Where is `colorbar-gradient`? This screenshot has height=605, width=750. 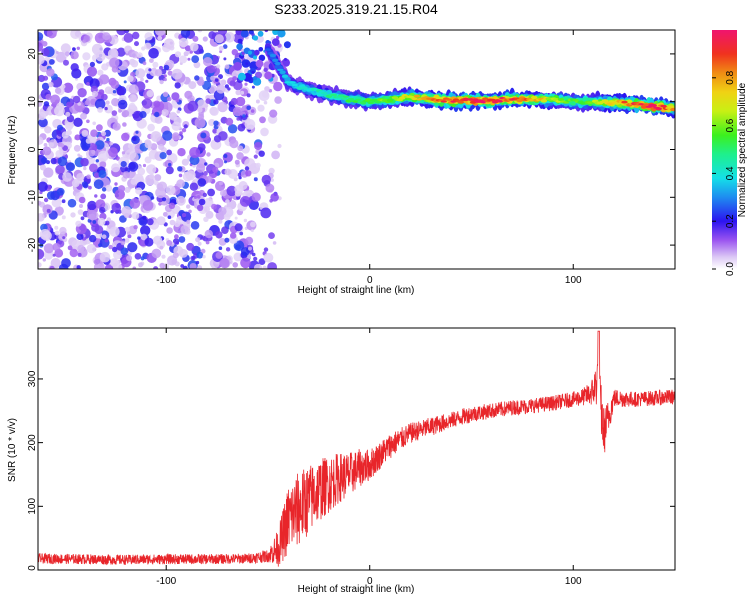 colorbar-gradient is located at coordinates (724, 149).